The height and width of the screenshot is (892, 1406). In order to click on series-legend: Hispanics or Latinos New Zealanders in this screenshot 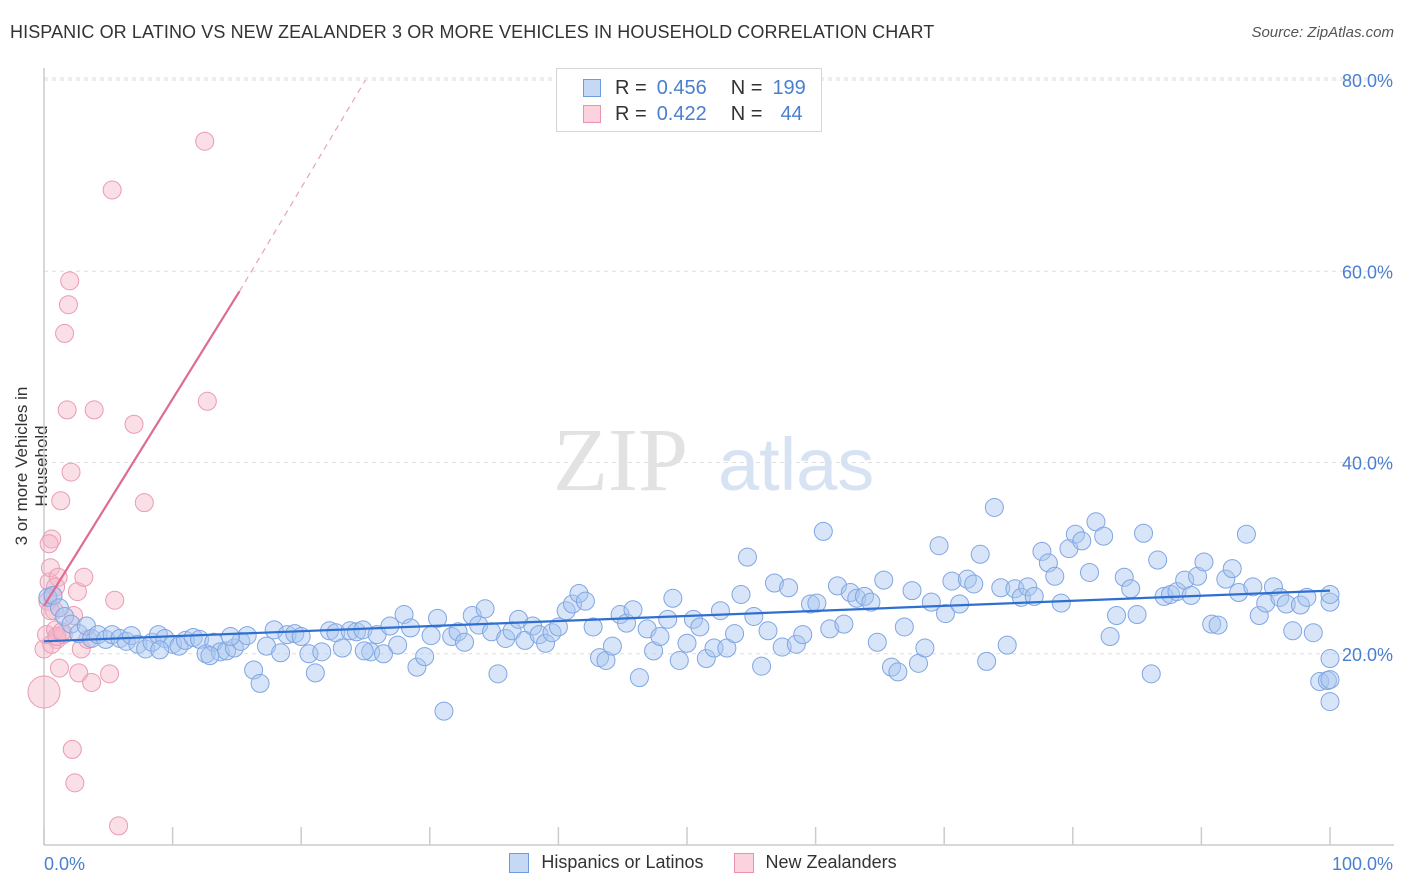, I will do `click(703, 862)`.